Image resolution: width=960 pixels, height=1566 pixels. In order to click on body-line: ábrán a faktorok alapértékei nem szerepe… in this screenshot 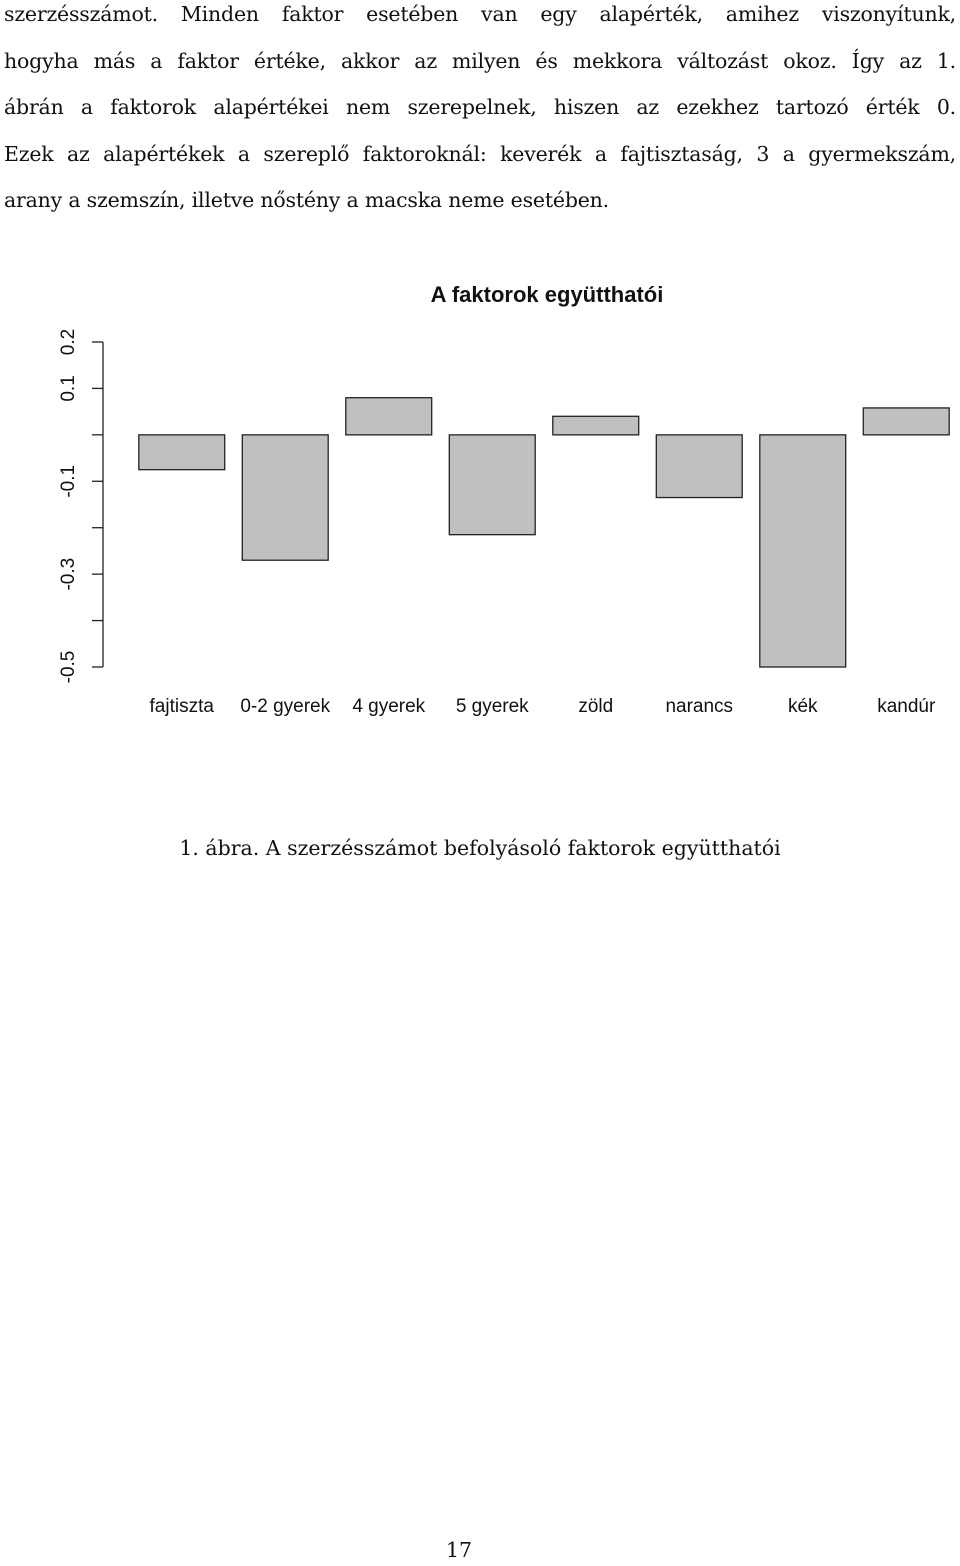, I will do `click(480, 107)`.